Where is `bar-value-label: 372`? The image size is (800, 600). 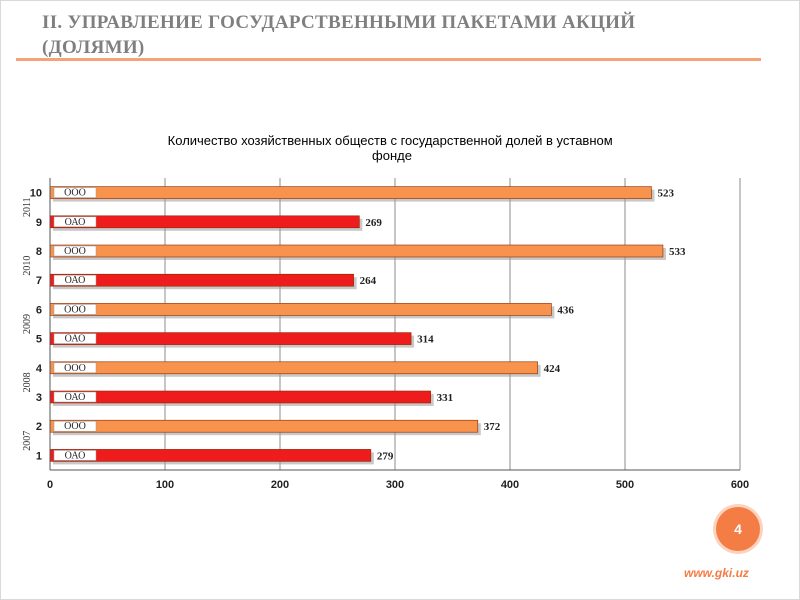
bar-value-label: 372 is located at coordinates (492, 427).